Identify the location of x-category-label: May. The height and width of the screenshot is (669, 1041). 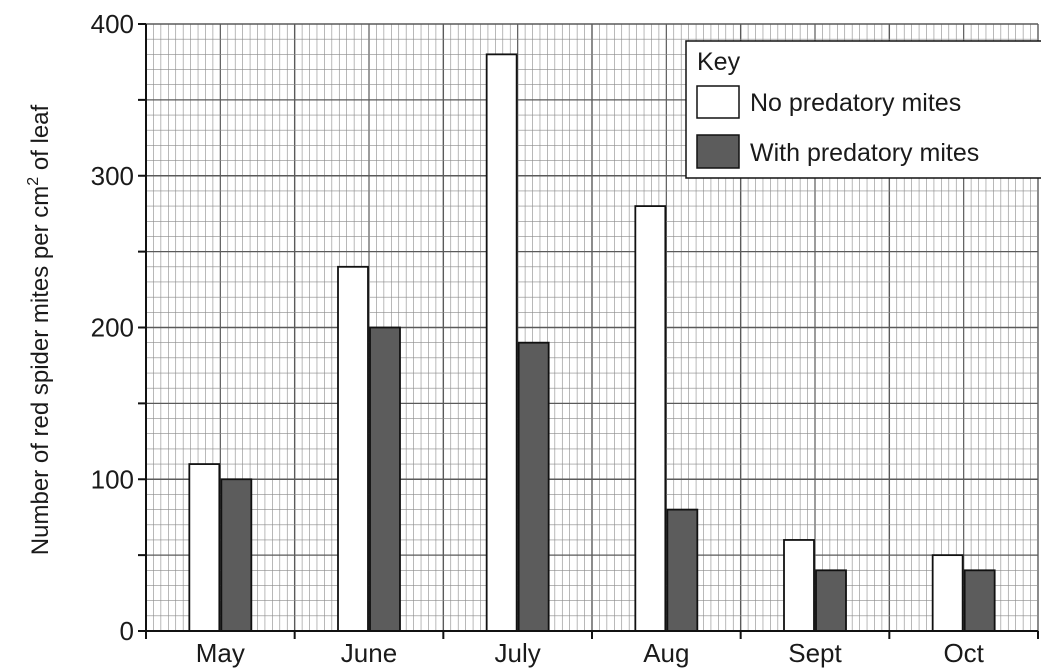
(220, 653).